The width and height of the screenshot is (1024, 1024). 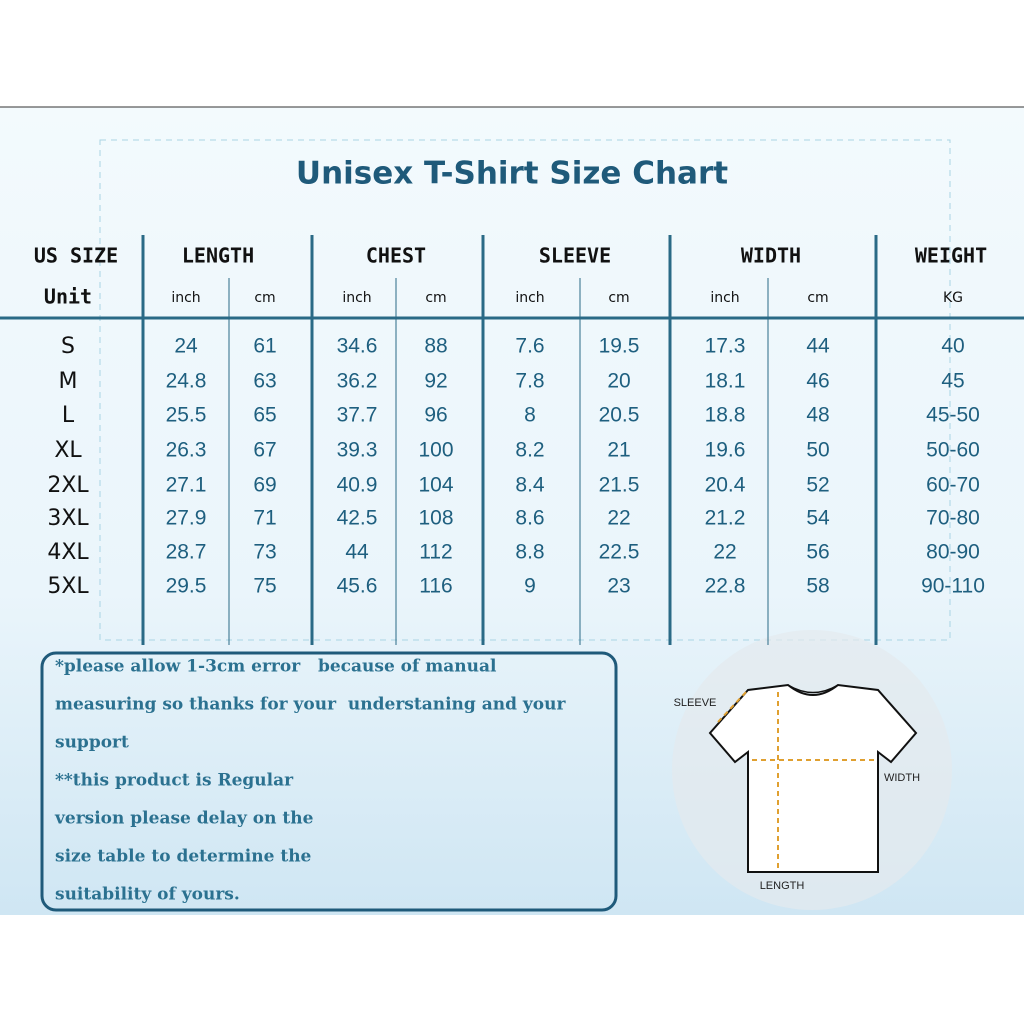 What do you see at coordinates (76, 256) in the screenshot?
I see `header-cell: US SIZE` at bounding box center [76, 256].